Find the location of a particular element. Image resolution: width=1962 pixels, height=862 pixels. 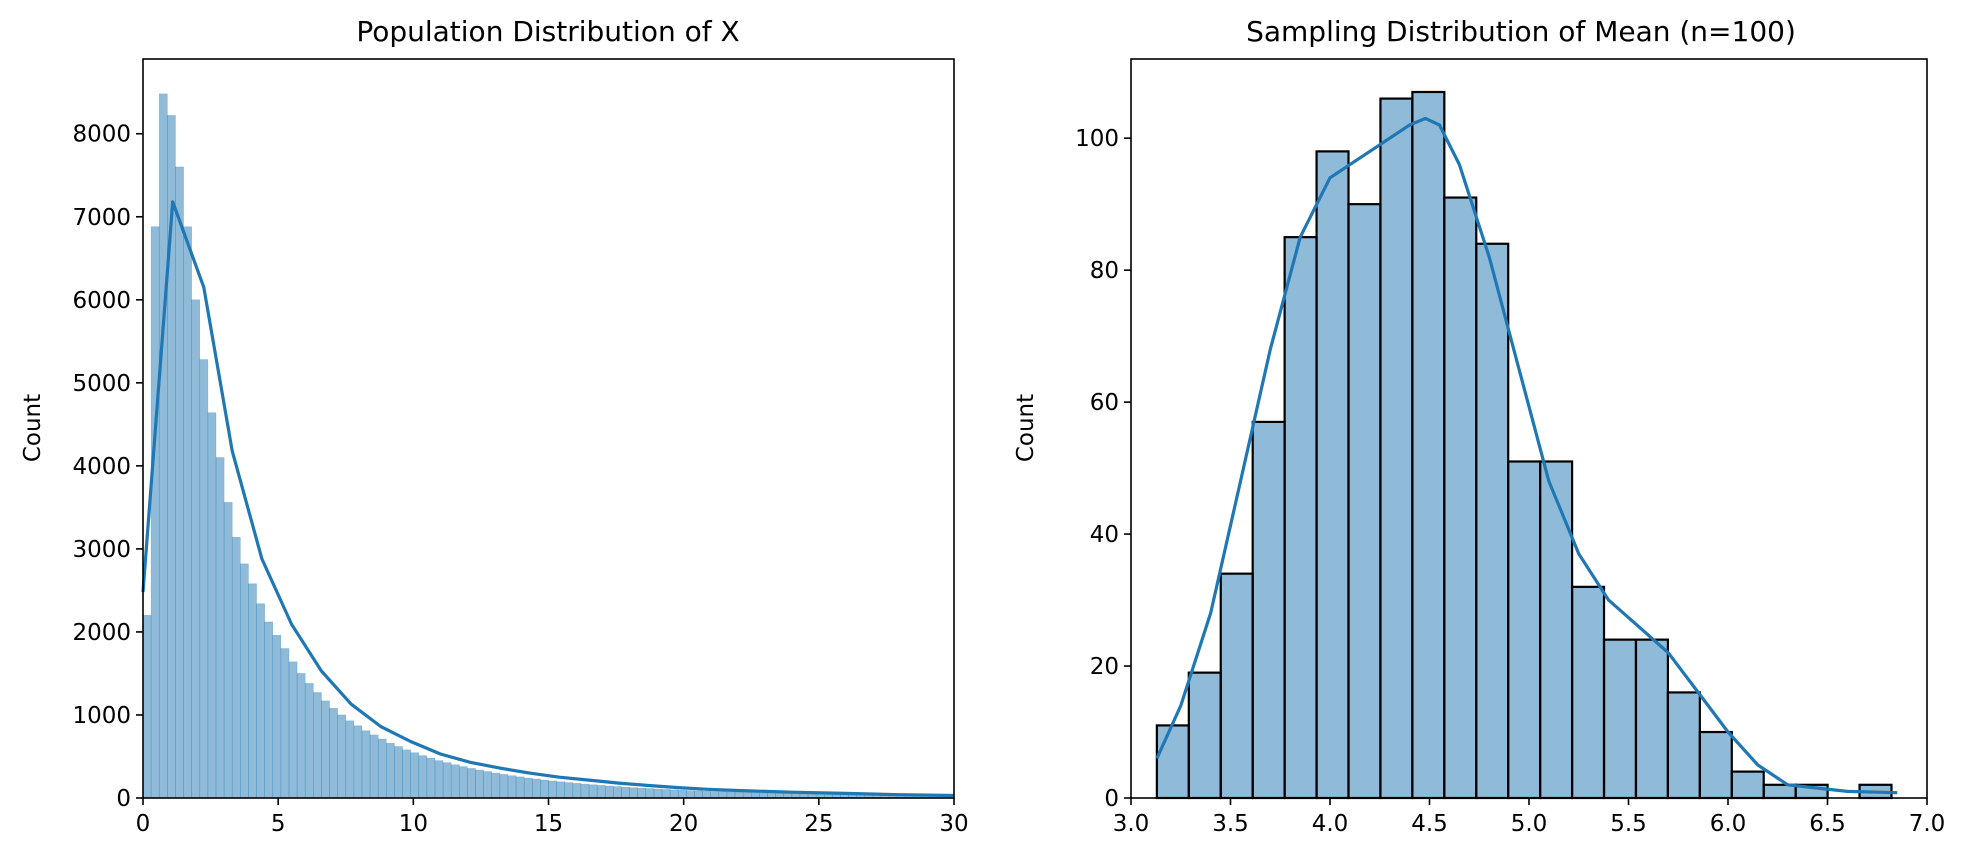

y-tick-label: 4000 is located at coordinates (101, 467).